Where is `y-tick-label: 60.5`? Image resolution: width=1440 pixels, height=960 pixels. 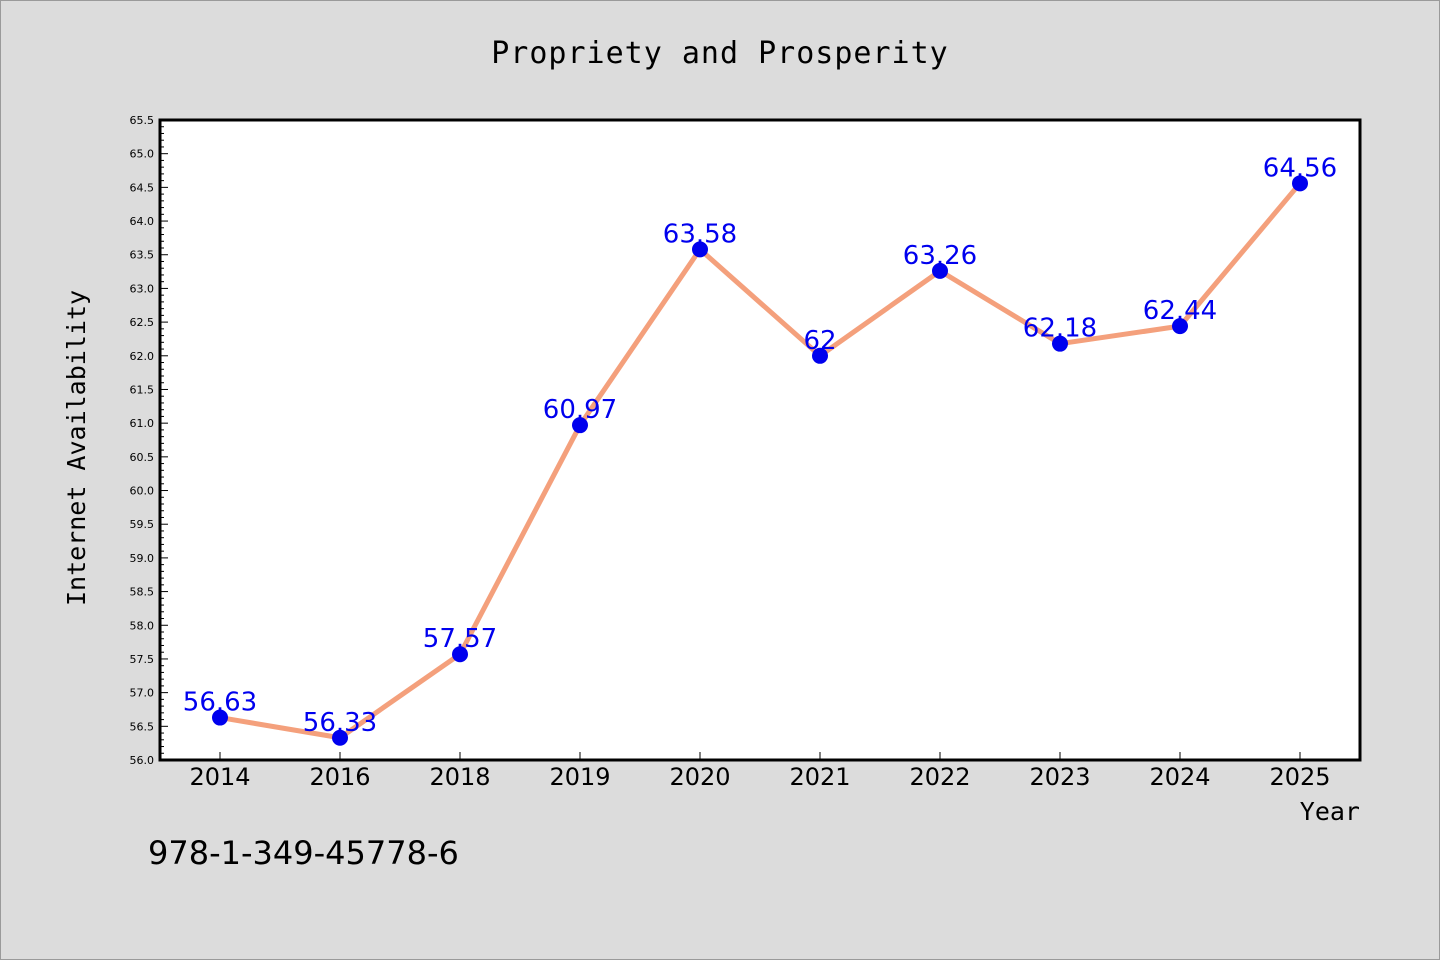 y-tick-label: 60.5 is located at coordinates (142, 457).